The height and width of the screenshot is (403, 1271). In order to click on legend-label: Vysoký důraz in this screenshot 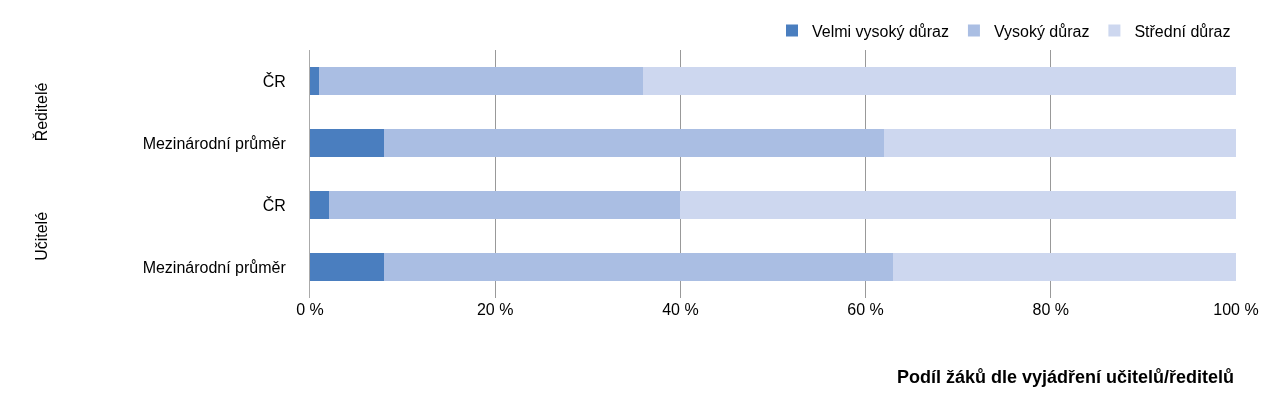, I will do `click(1041, 31)`.